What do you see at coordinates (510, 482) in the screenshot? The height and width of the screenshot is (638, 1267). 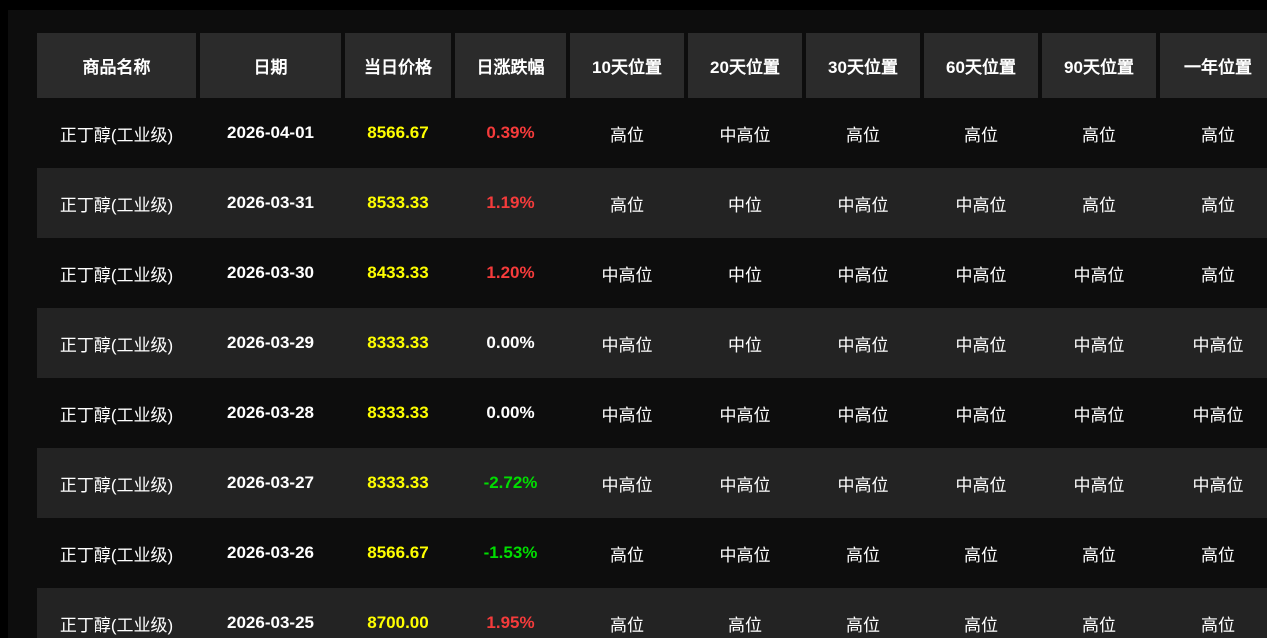 I see `daily-change-value: -2.72%` at bounding box center [510, 482].